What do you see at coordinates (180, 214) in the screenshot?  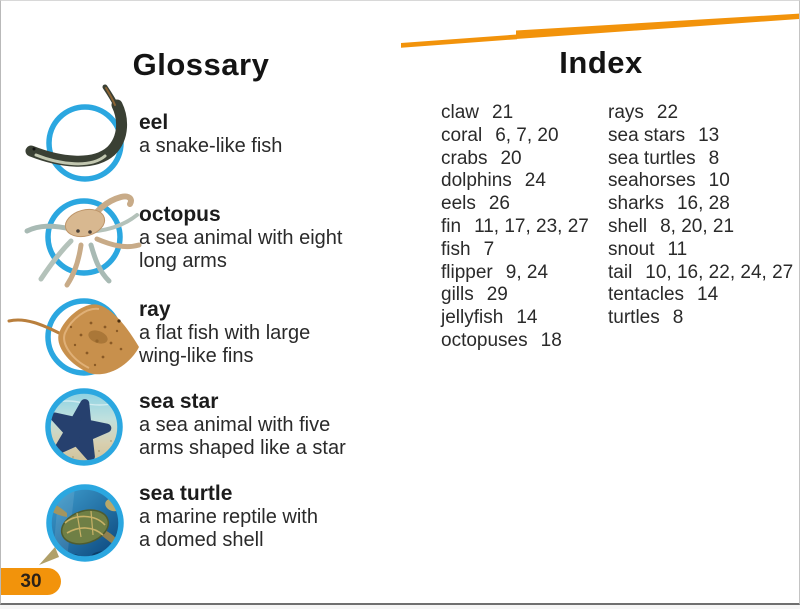 I see `glossary-term: octopus` at bounding box center [180, 214].